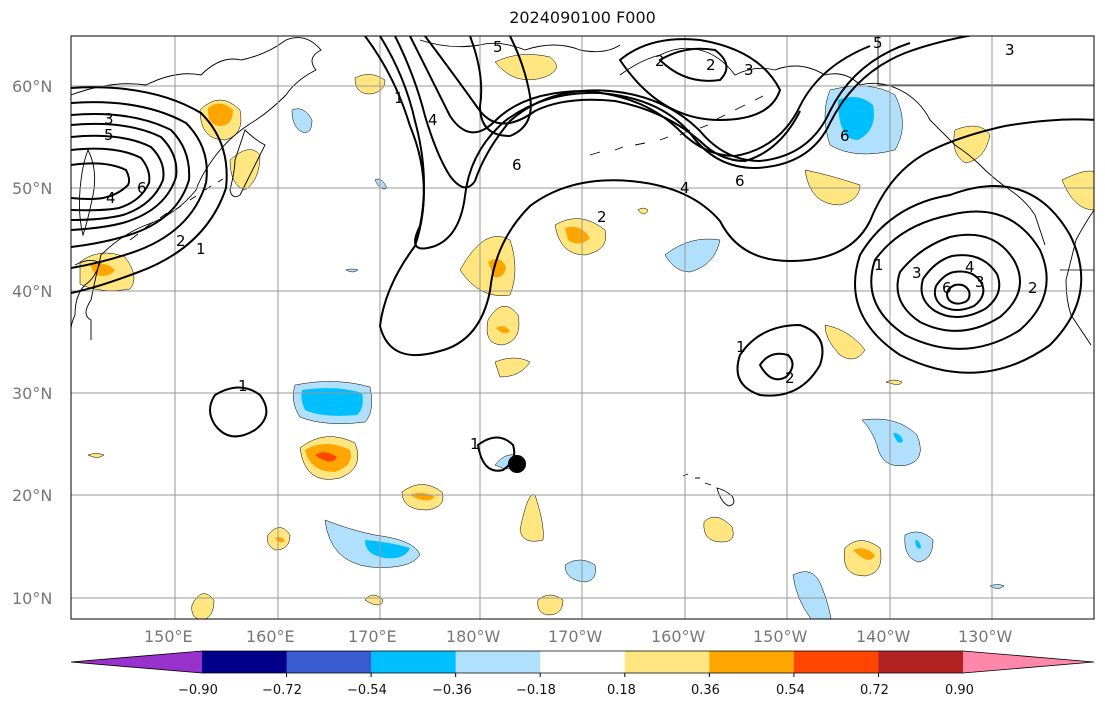  Describe the element at coordinates (198, 690) in the screenshot. I see `colorbar-tick-label: −0.90` at that location.